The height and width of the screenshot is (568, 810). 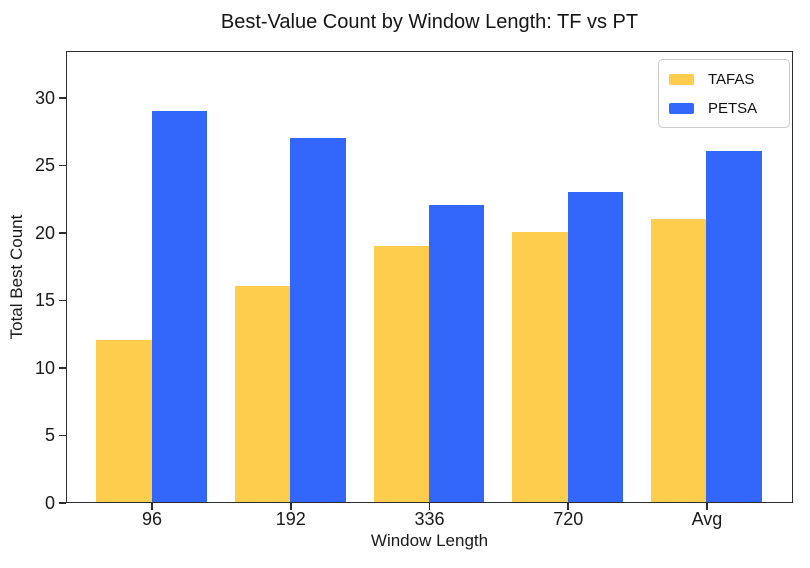 What do you see at coordinates (290, 519) in the screenshot?
I see `x-tick-label-192: 192` at bounding box center [290, 519].